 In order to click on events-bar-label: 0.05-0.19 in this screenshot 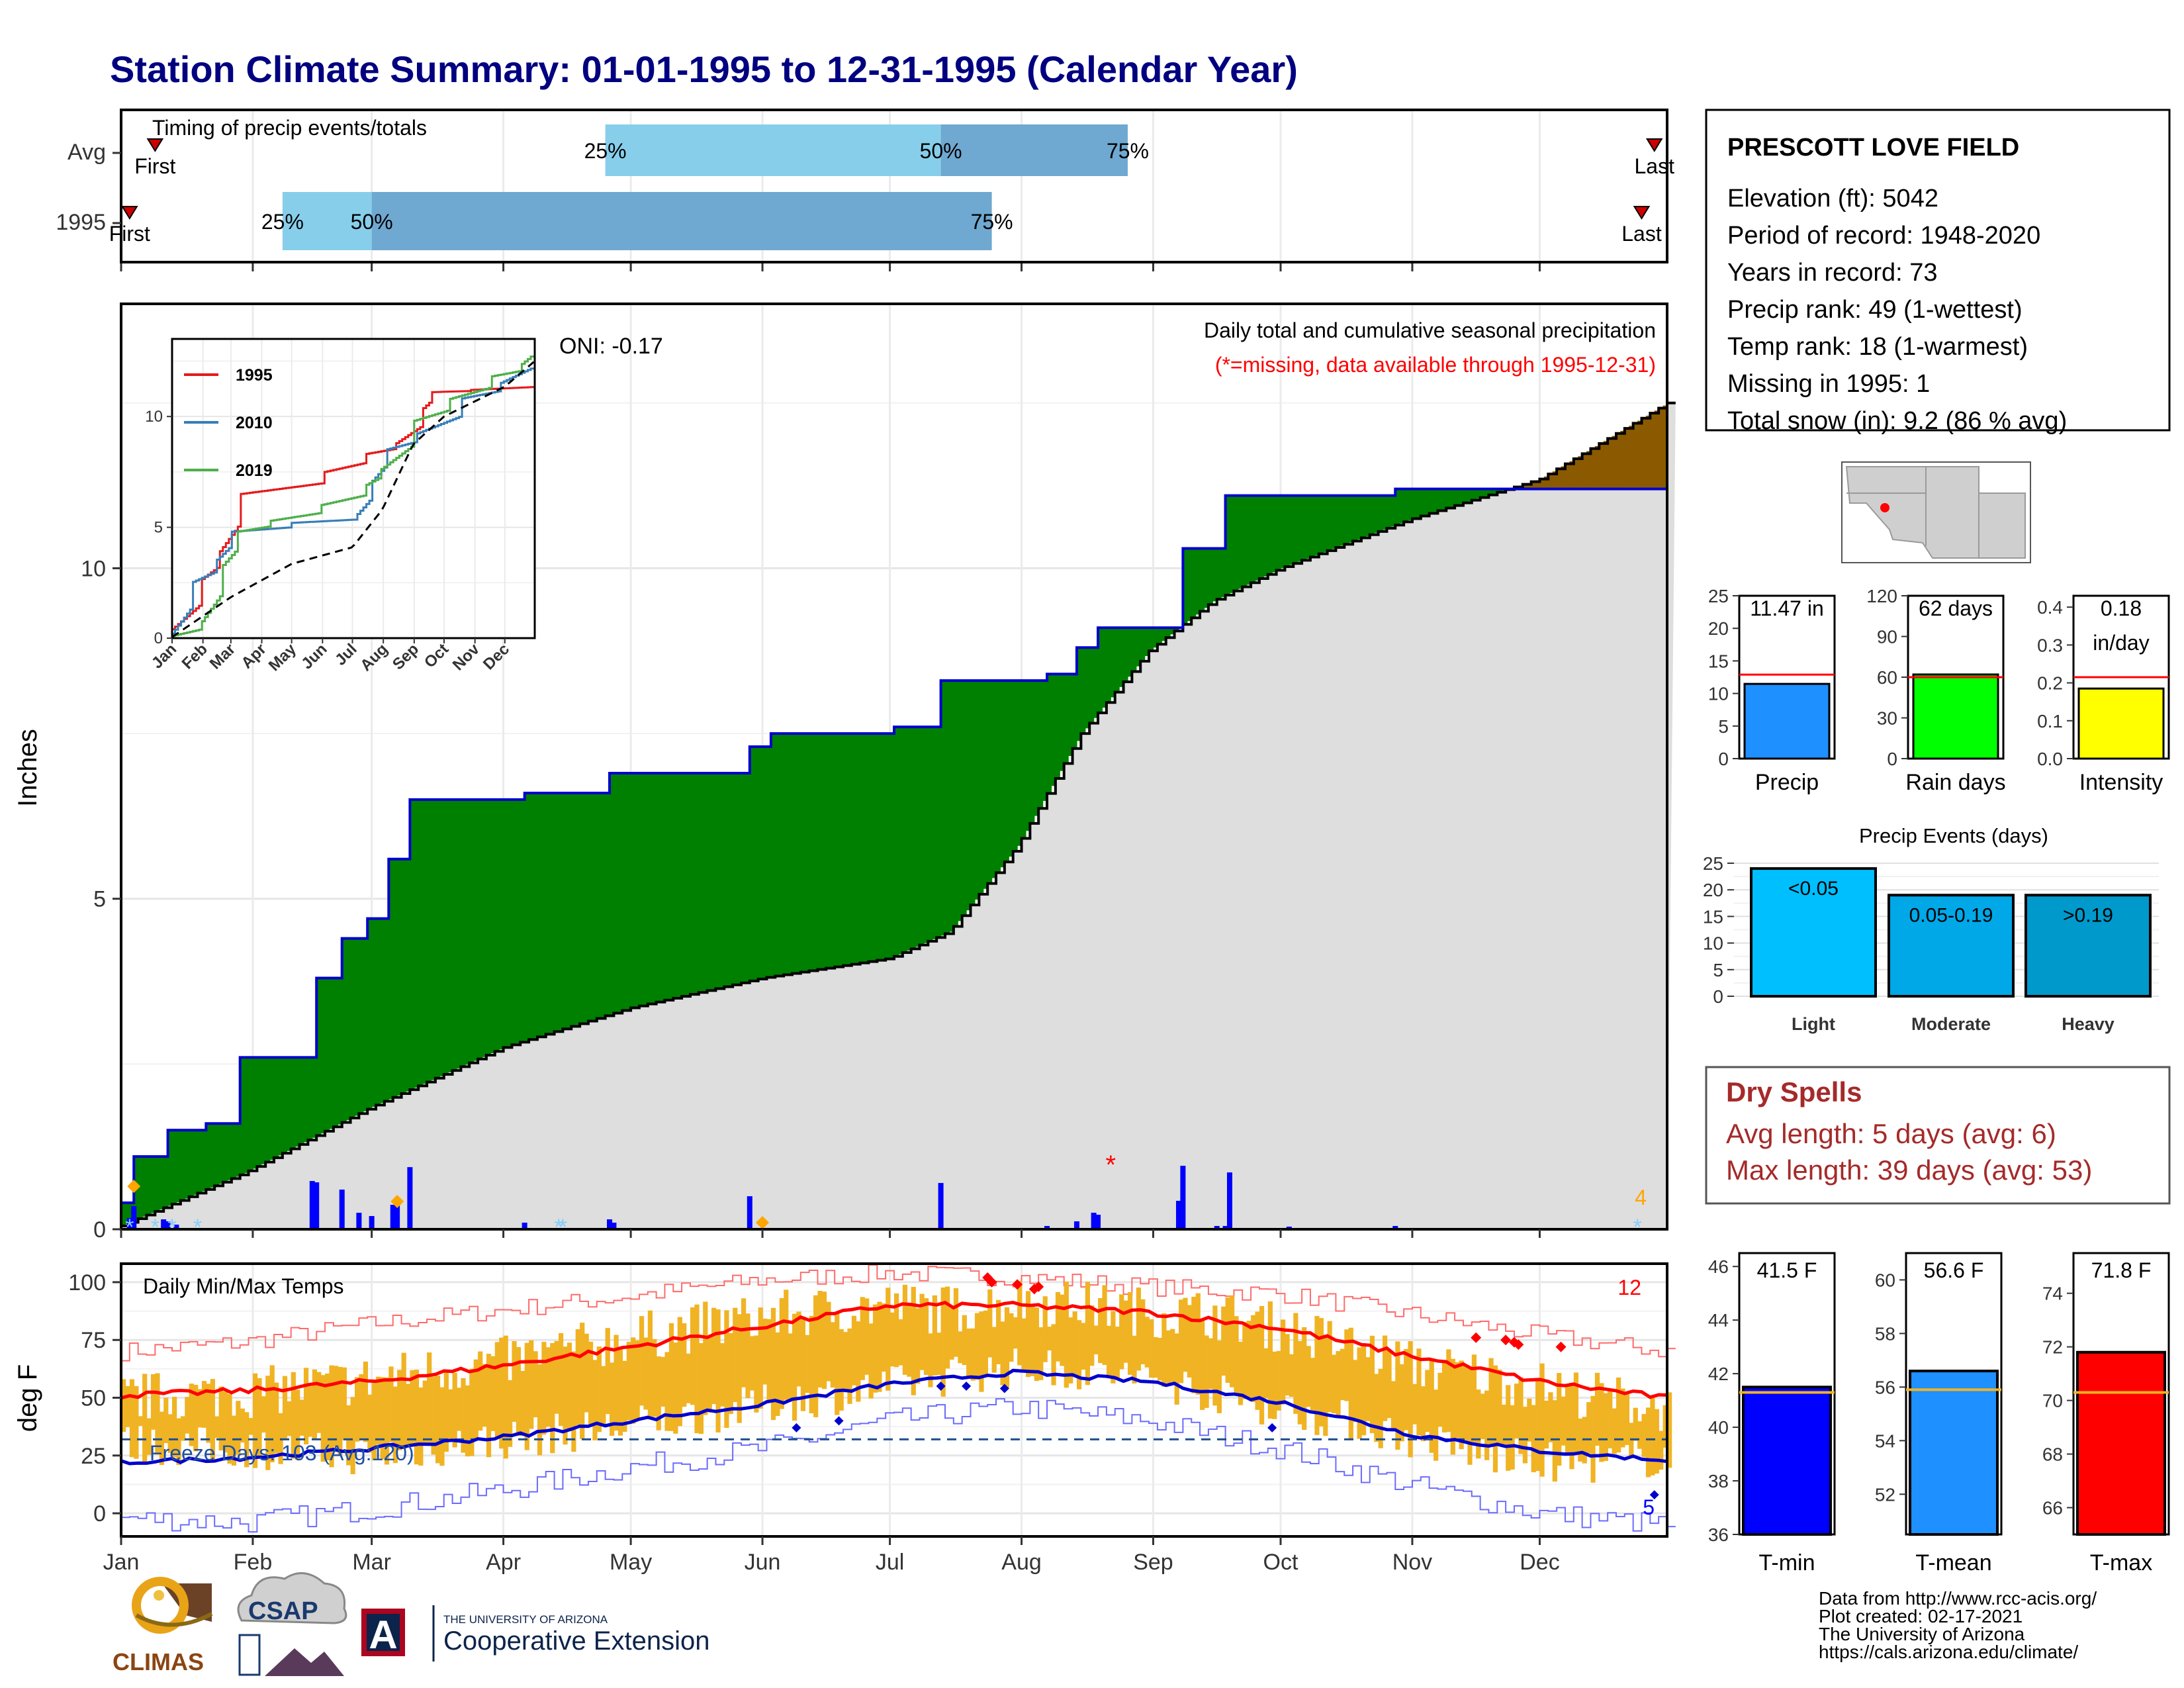, I will do `click(1951, 915)`.